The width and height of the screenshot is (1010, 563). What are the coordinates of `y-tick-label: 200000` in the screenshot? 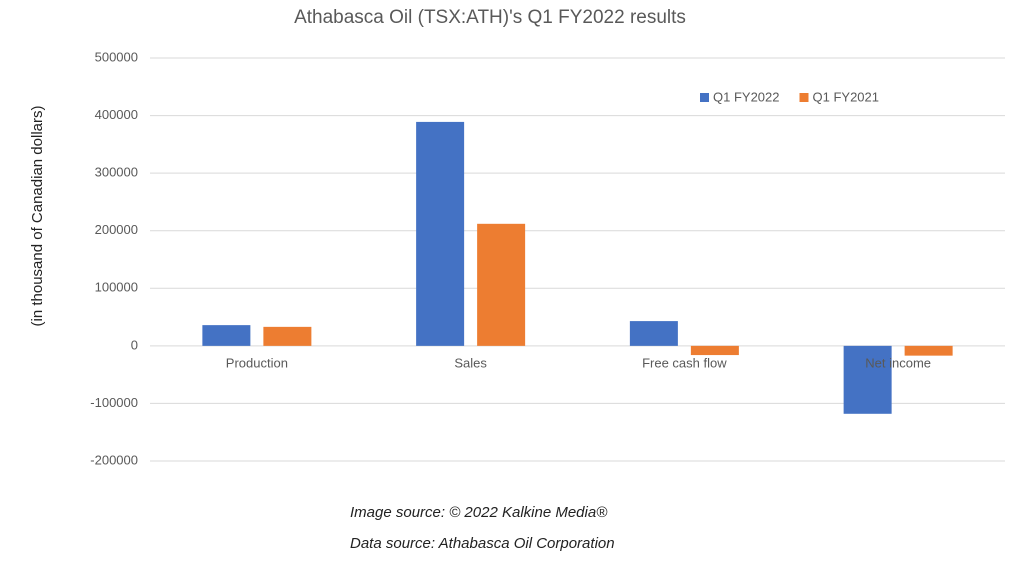 It's located at (116, 229).